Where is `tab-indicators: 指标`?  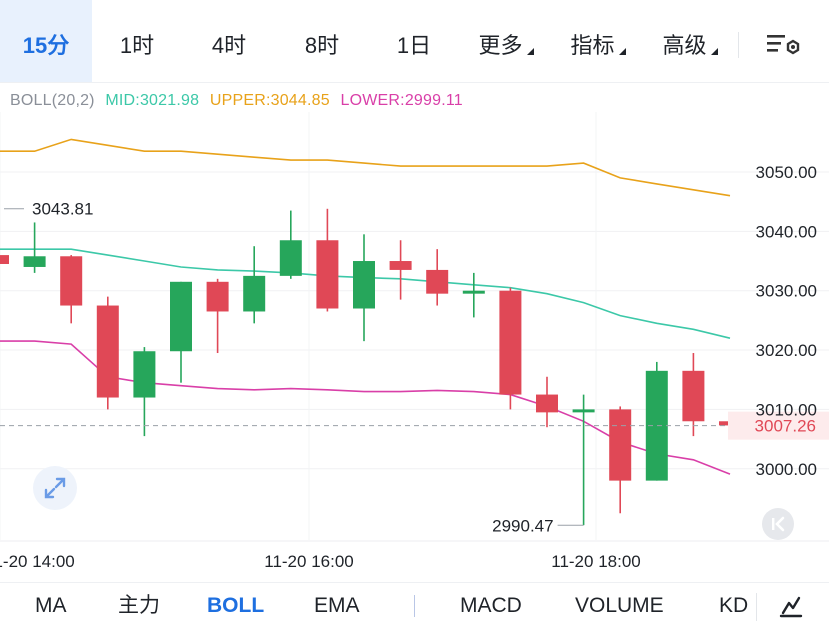 tab-indicators: 指标 is located at coordinates (598, 41).